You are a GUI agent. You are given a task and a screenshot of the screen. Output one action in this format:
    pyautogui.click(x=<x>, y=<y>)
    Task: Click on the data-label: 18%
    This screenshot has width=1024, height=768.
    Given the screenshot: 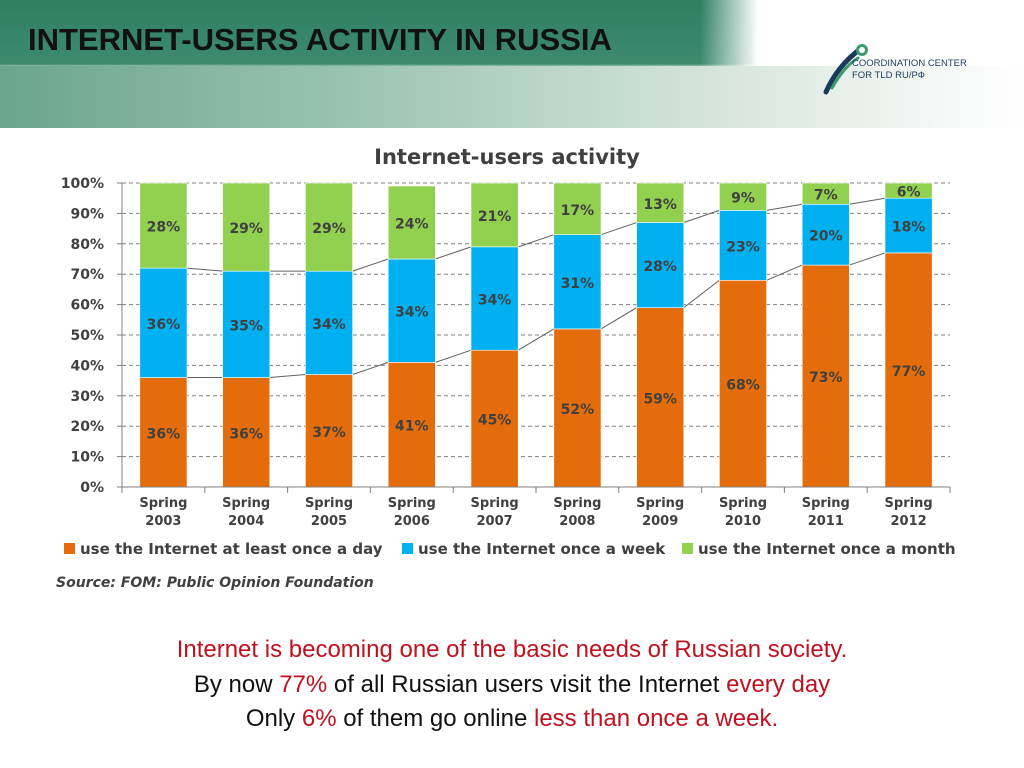 What is the action you would take?
    pyautogui.click(x=909, y=228)
    